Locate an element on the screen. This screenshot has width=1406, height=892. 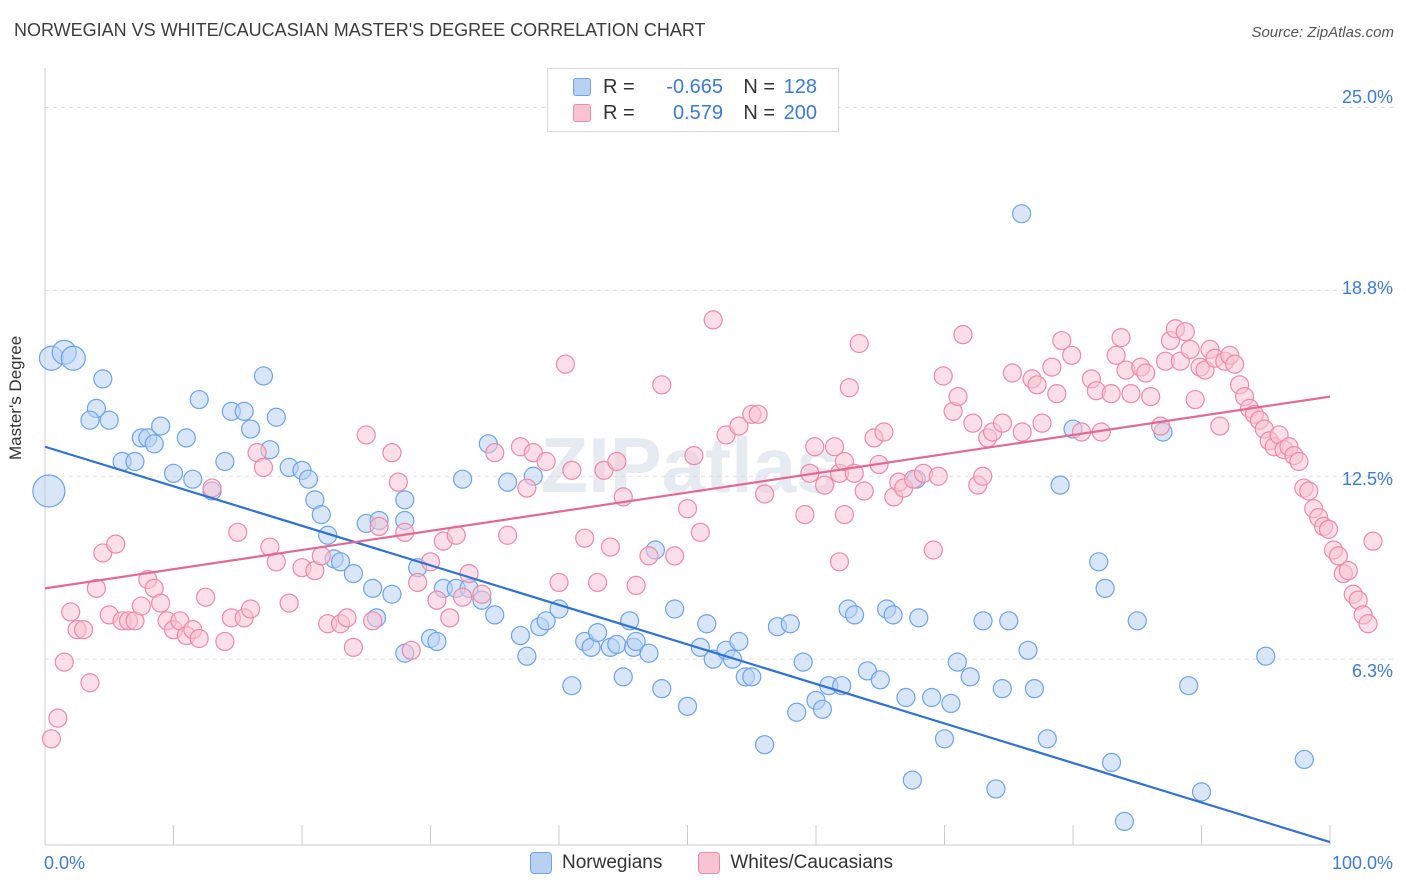
stats-row-whites: R = 0.579 N = 200 is located at coordinates (695, 113).